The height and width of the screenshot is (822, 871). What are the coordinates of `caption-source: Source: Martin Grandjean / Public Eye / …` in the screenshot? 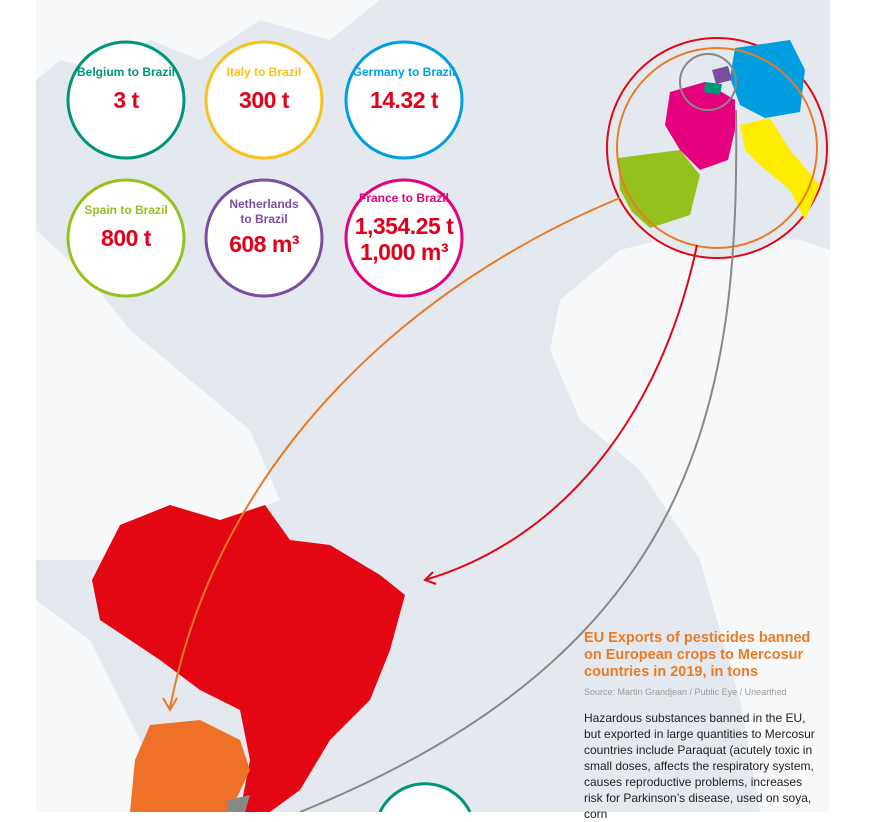 It's located at (685, 692).